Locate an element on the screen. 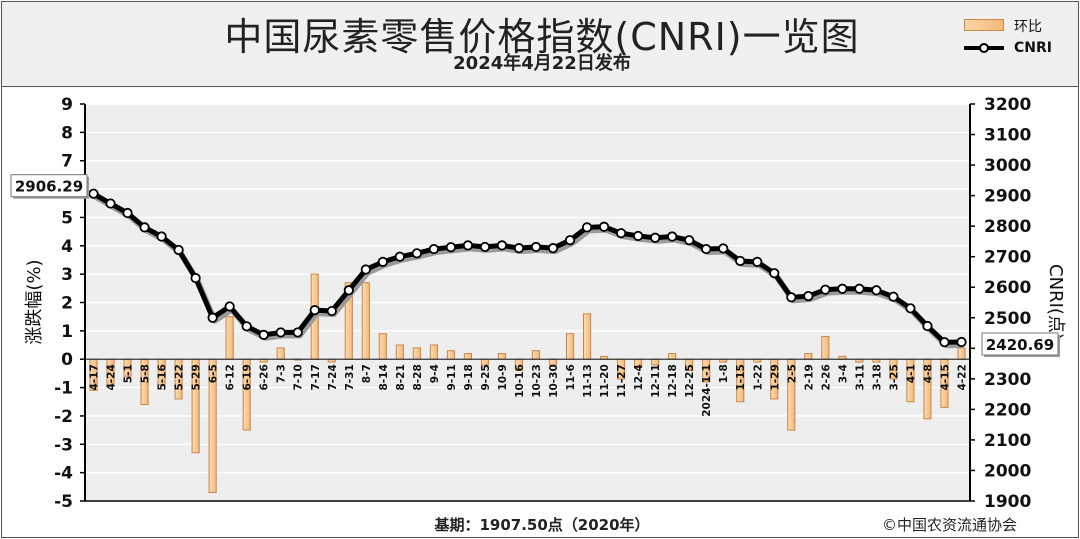 The image size is (1080, 539). left-tick-label: 1 is located at coordinates (67, 332).